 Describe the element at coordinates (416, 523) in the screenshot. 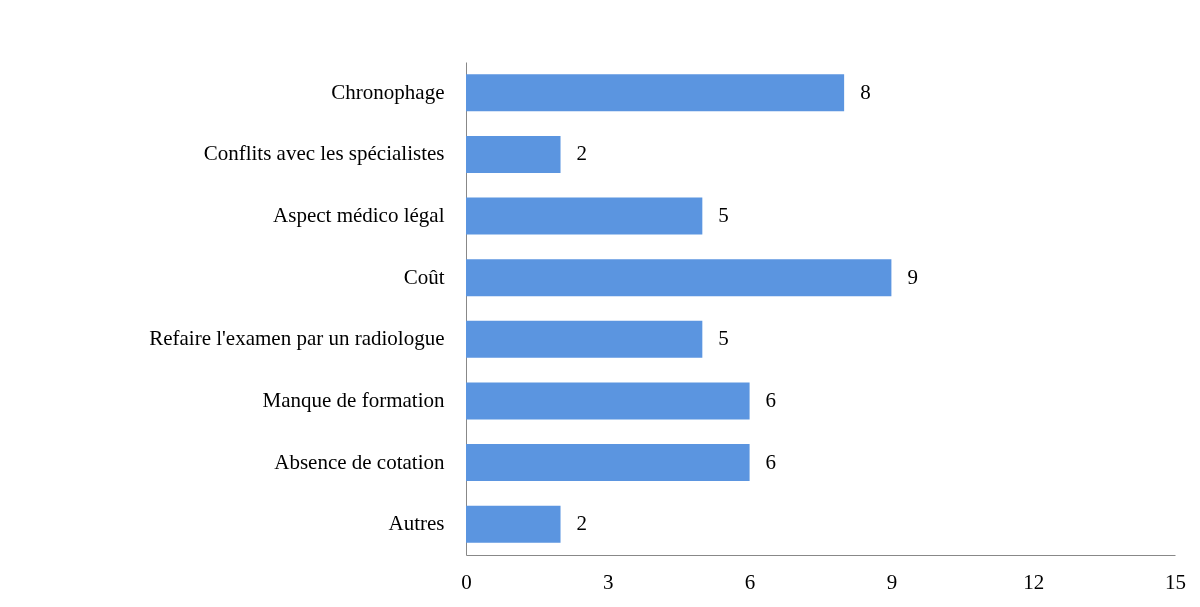

I see `y-tick-label: Autres` at that location.